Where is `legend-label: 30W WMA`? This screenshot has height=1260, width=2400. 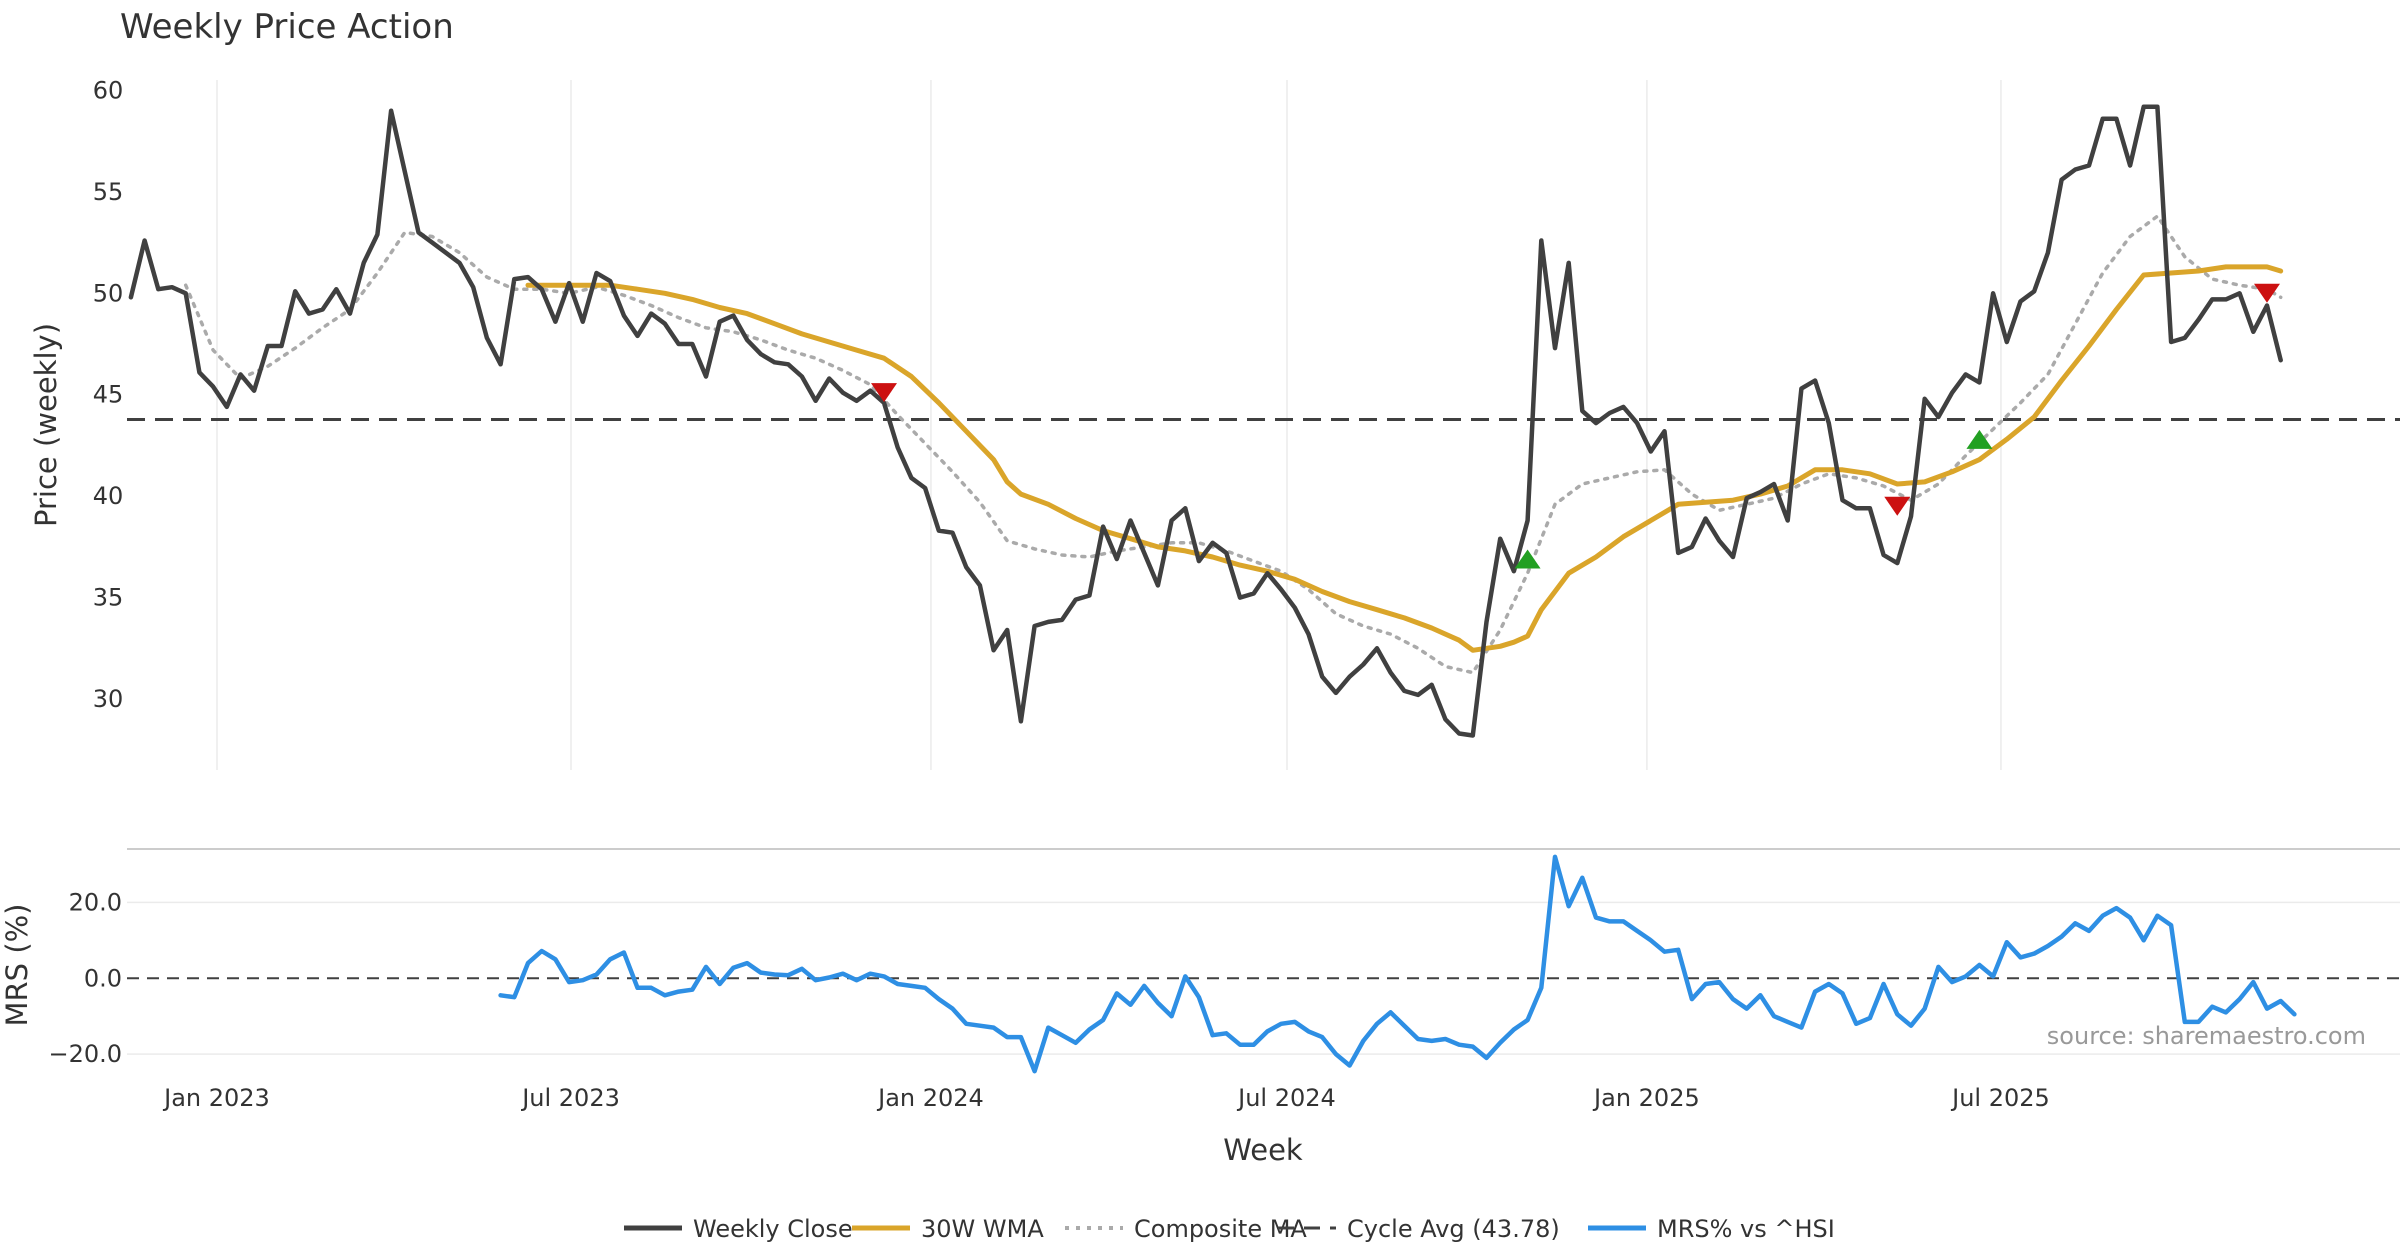 legend-label: 30W WMA is located at coordinates (982, 1229).